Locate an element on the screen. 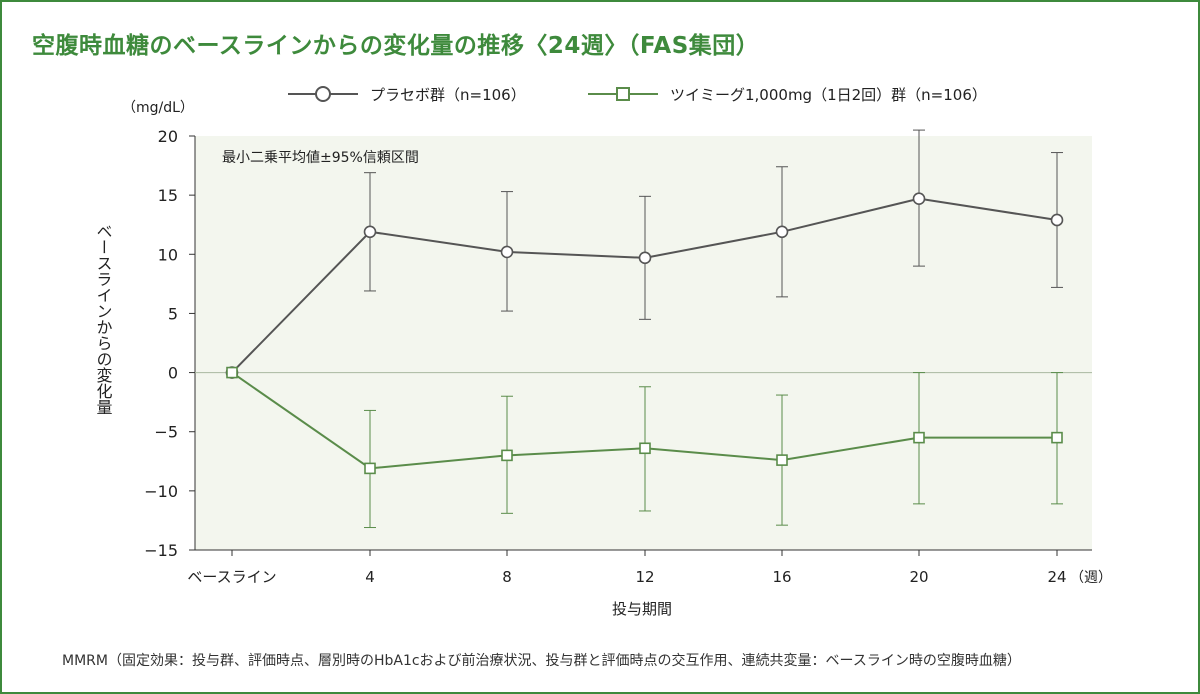 Image resolution: width=1200 pixels, height=694 pixels. x-tick-label: 24 is located at coordinates (1056, 577).